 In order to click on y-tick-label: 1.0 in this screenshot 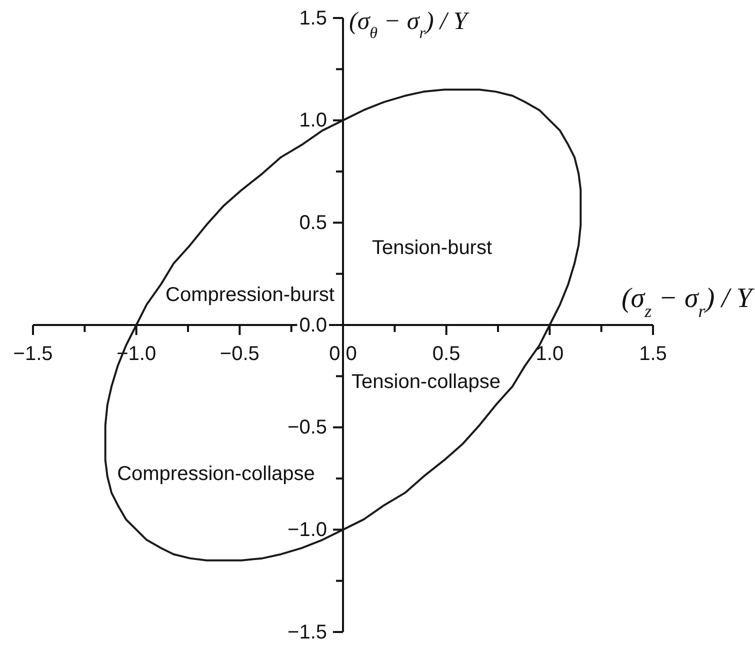, I will do `click(313, 121)`.